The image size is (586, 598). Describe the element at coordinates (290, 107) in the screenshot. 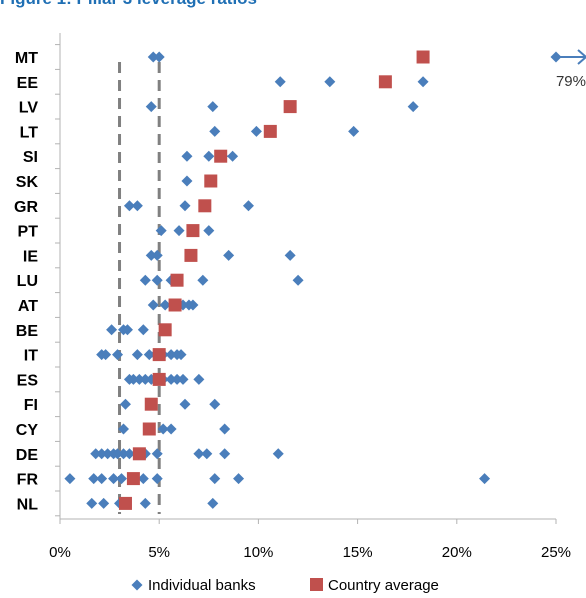

I see `average-point-lv` at that location.